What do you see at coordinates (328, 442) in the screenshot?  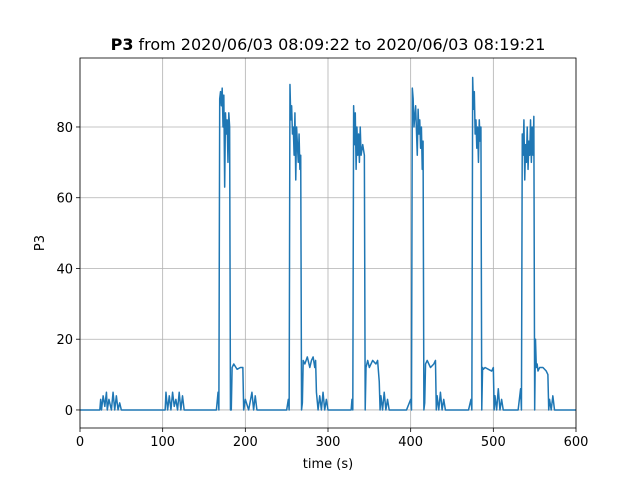 I see `x-tick-label: 300` at bounding box center [328, 442].